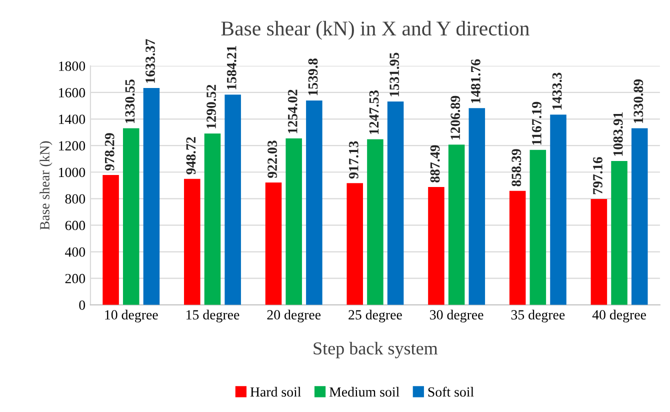 The width and height of the screenshot is (670, 412). Describe the element at coordinates (639, 101) in the screenshot. I see `data-label: 1330.89` at that location.